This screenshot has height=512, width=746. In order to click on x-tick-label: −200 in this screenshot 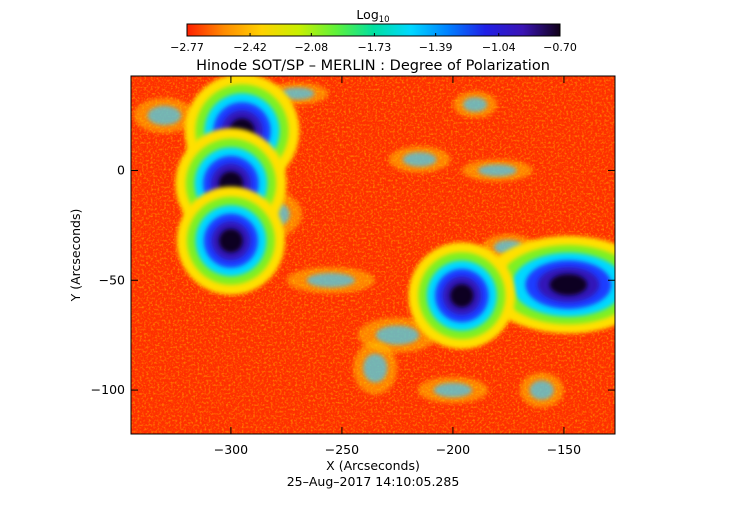, I will do `click(453, 449)`.